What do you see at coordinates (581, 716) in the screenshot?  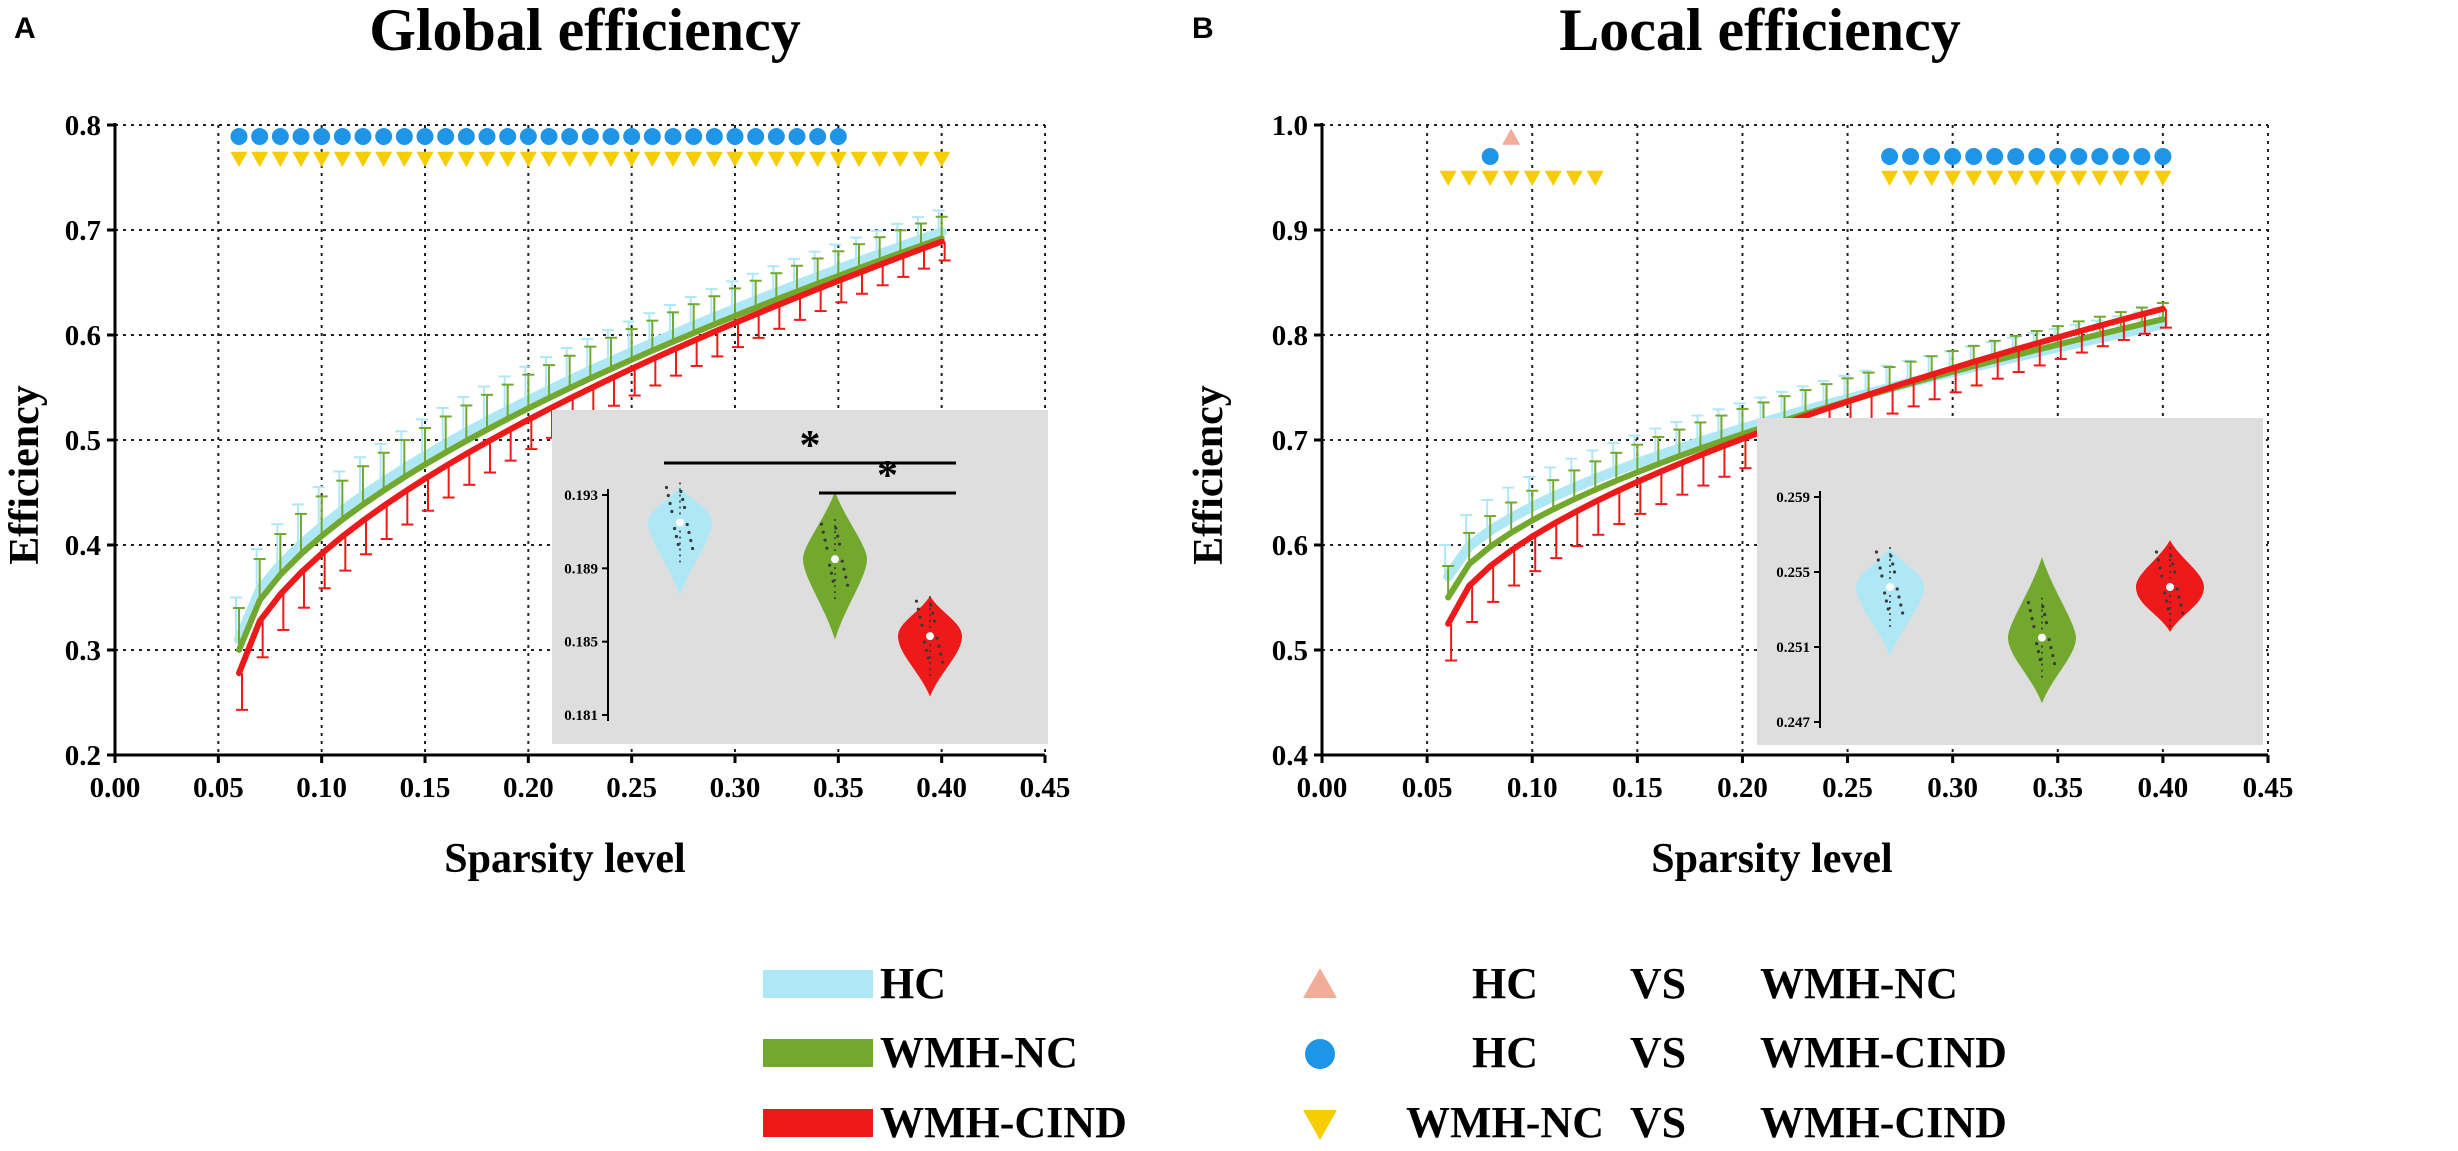 I see `inset-y-tick-label: 0.181` at bounding box center [581, 716].